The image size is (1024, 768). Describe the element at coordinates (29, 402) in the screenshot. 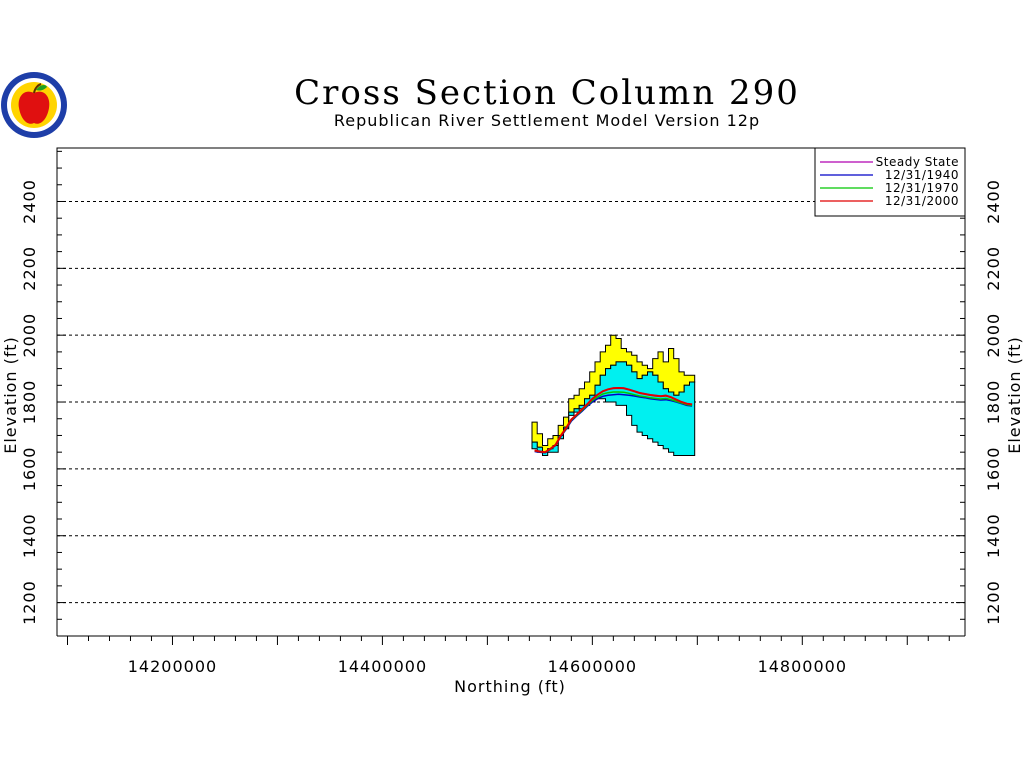

I see `y-tick-label-left: 1800` at that location.